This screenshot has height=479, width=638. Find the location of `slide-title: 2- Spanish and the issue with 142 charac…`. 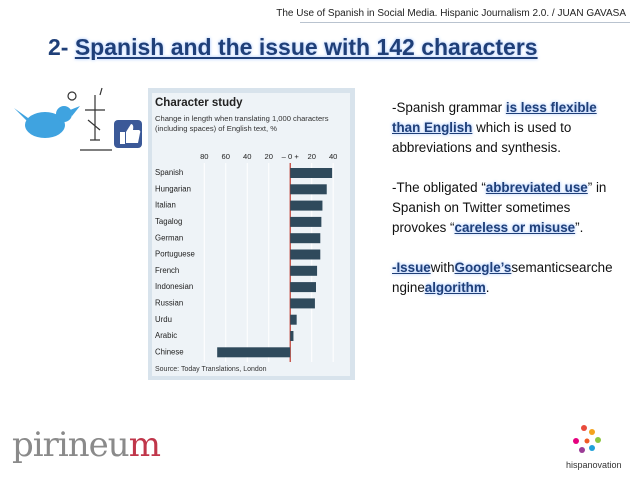

slide-title: 2- Spanish and the issue with 142 charac… is located at coordinates (293, 47).